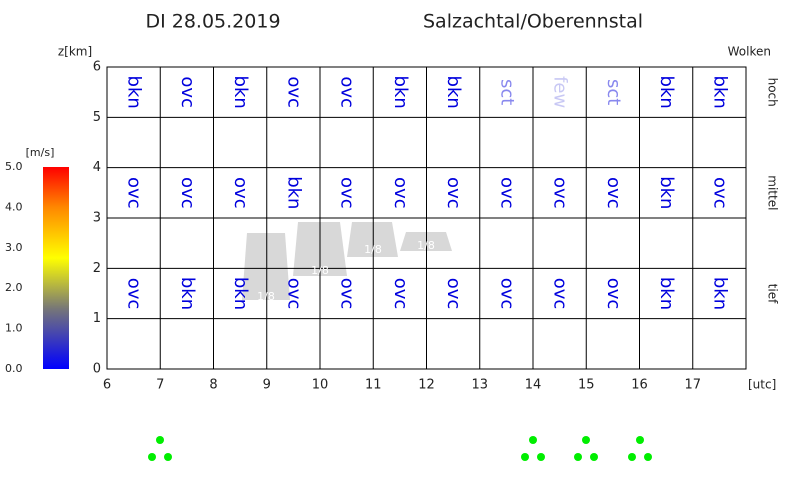 This screenshot has width=800, height=500. I want to click on x-tick-label: 13, so click(479, 385).